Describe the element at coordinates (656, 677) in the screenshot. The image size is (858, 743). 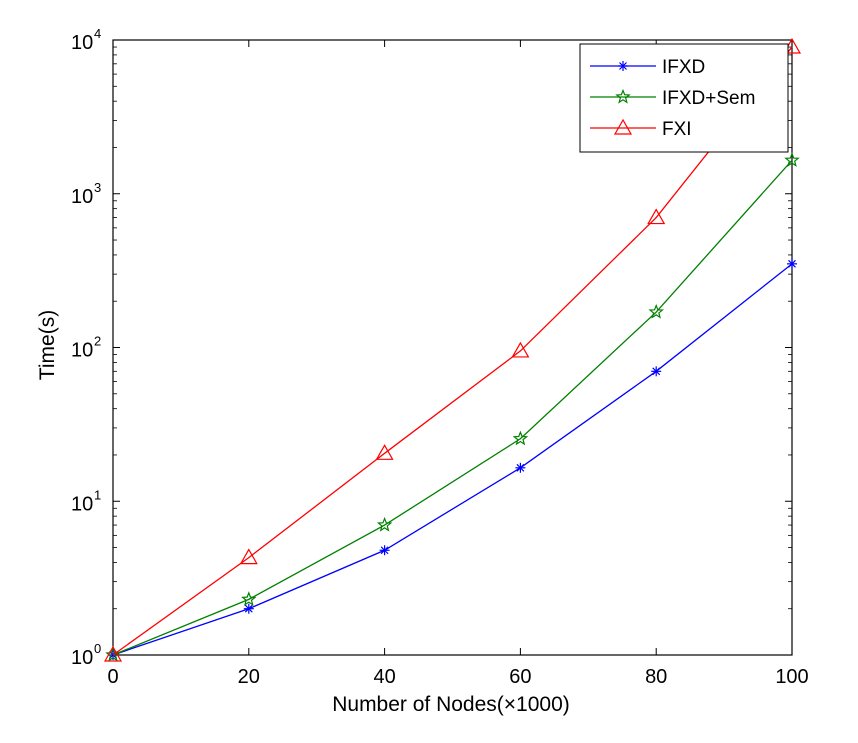
I see `x-tick-label: 80` at that location.